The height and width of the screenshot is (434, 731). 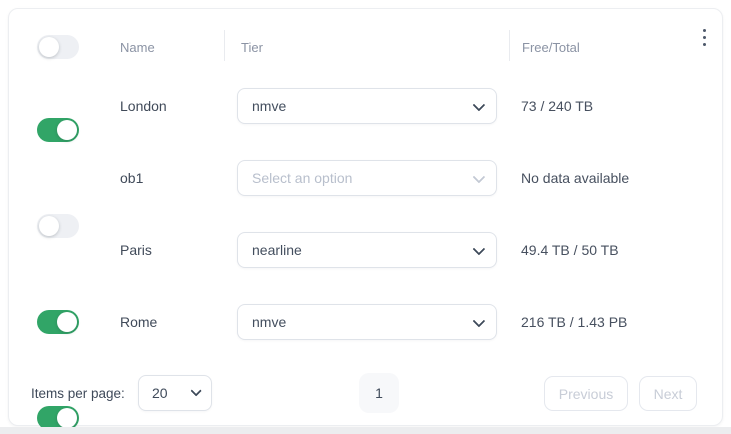 I want to click on tier-dropdown-ob1: Select an option, so click(x=367, y=178).